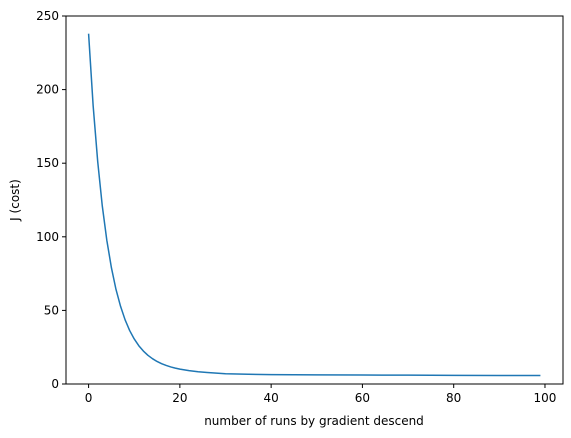  What do you see at coordinates (47, 16) in the screenshot?
I see `y-tick-label: 250` at bounding box center [47, 16].